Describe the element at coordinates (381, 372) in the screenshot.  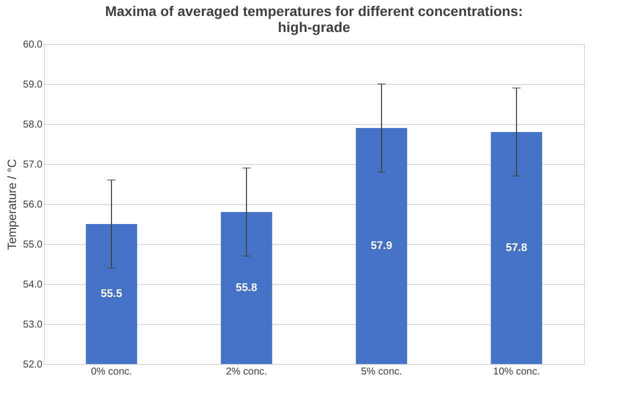
I see `x-tick-label: 5% conc.` at that location.